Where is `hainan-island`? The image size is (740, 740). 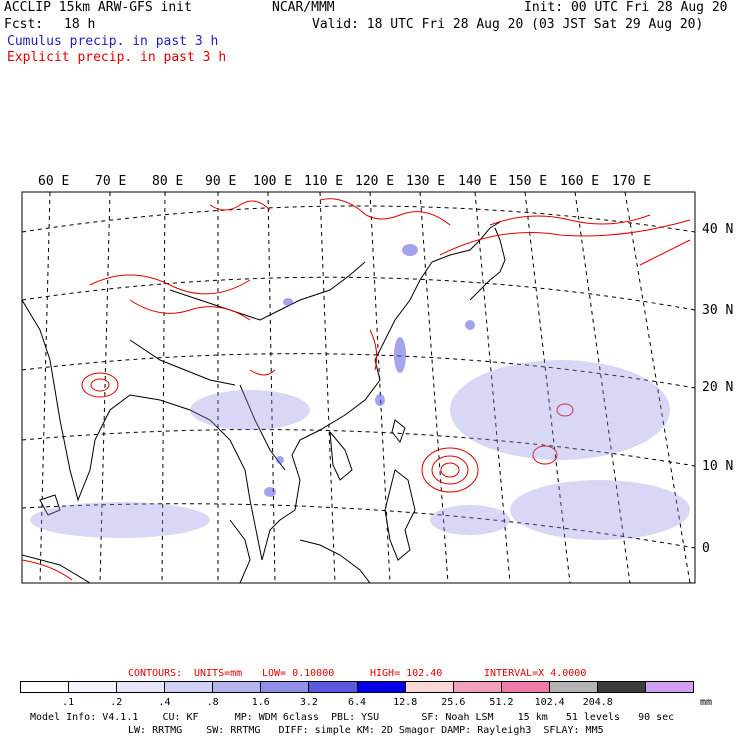
hainan-island is located at coordinates (341, 455).